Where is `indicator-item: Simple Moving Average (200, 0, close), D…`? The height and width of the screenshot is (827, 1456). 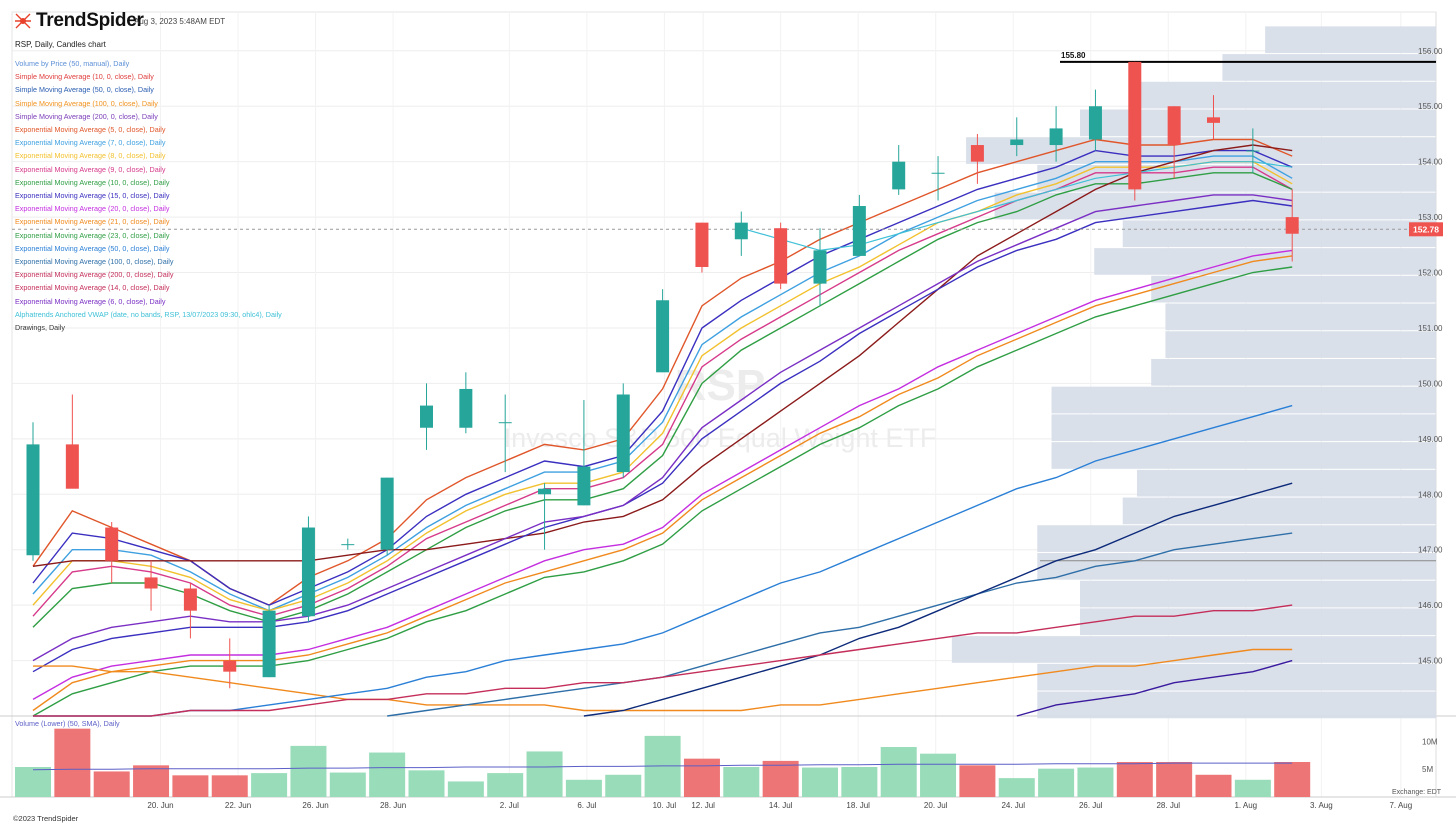
indicator-item: Simple Moving Average (200, 0, close), D… is located at coordinates (86, 116).